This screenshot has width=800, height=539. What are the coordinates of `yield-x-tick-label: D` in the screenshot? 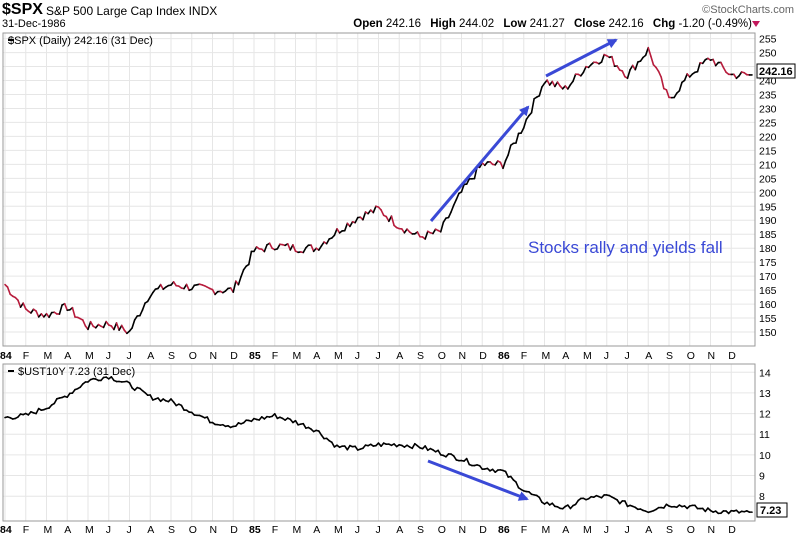 It's located at (234, 530).